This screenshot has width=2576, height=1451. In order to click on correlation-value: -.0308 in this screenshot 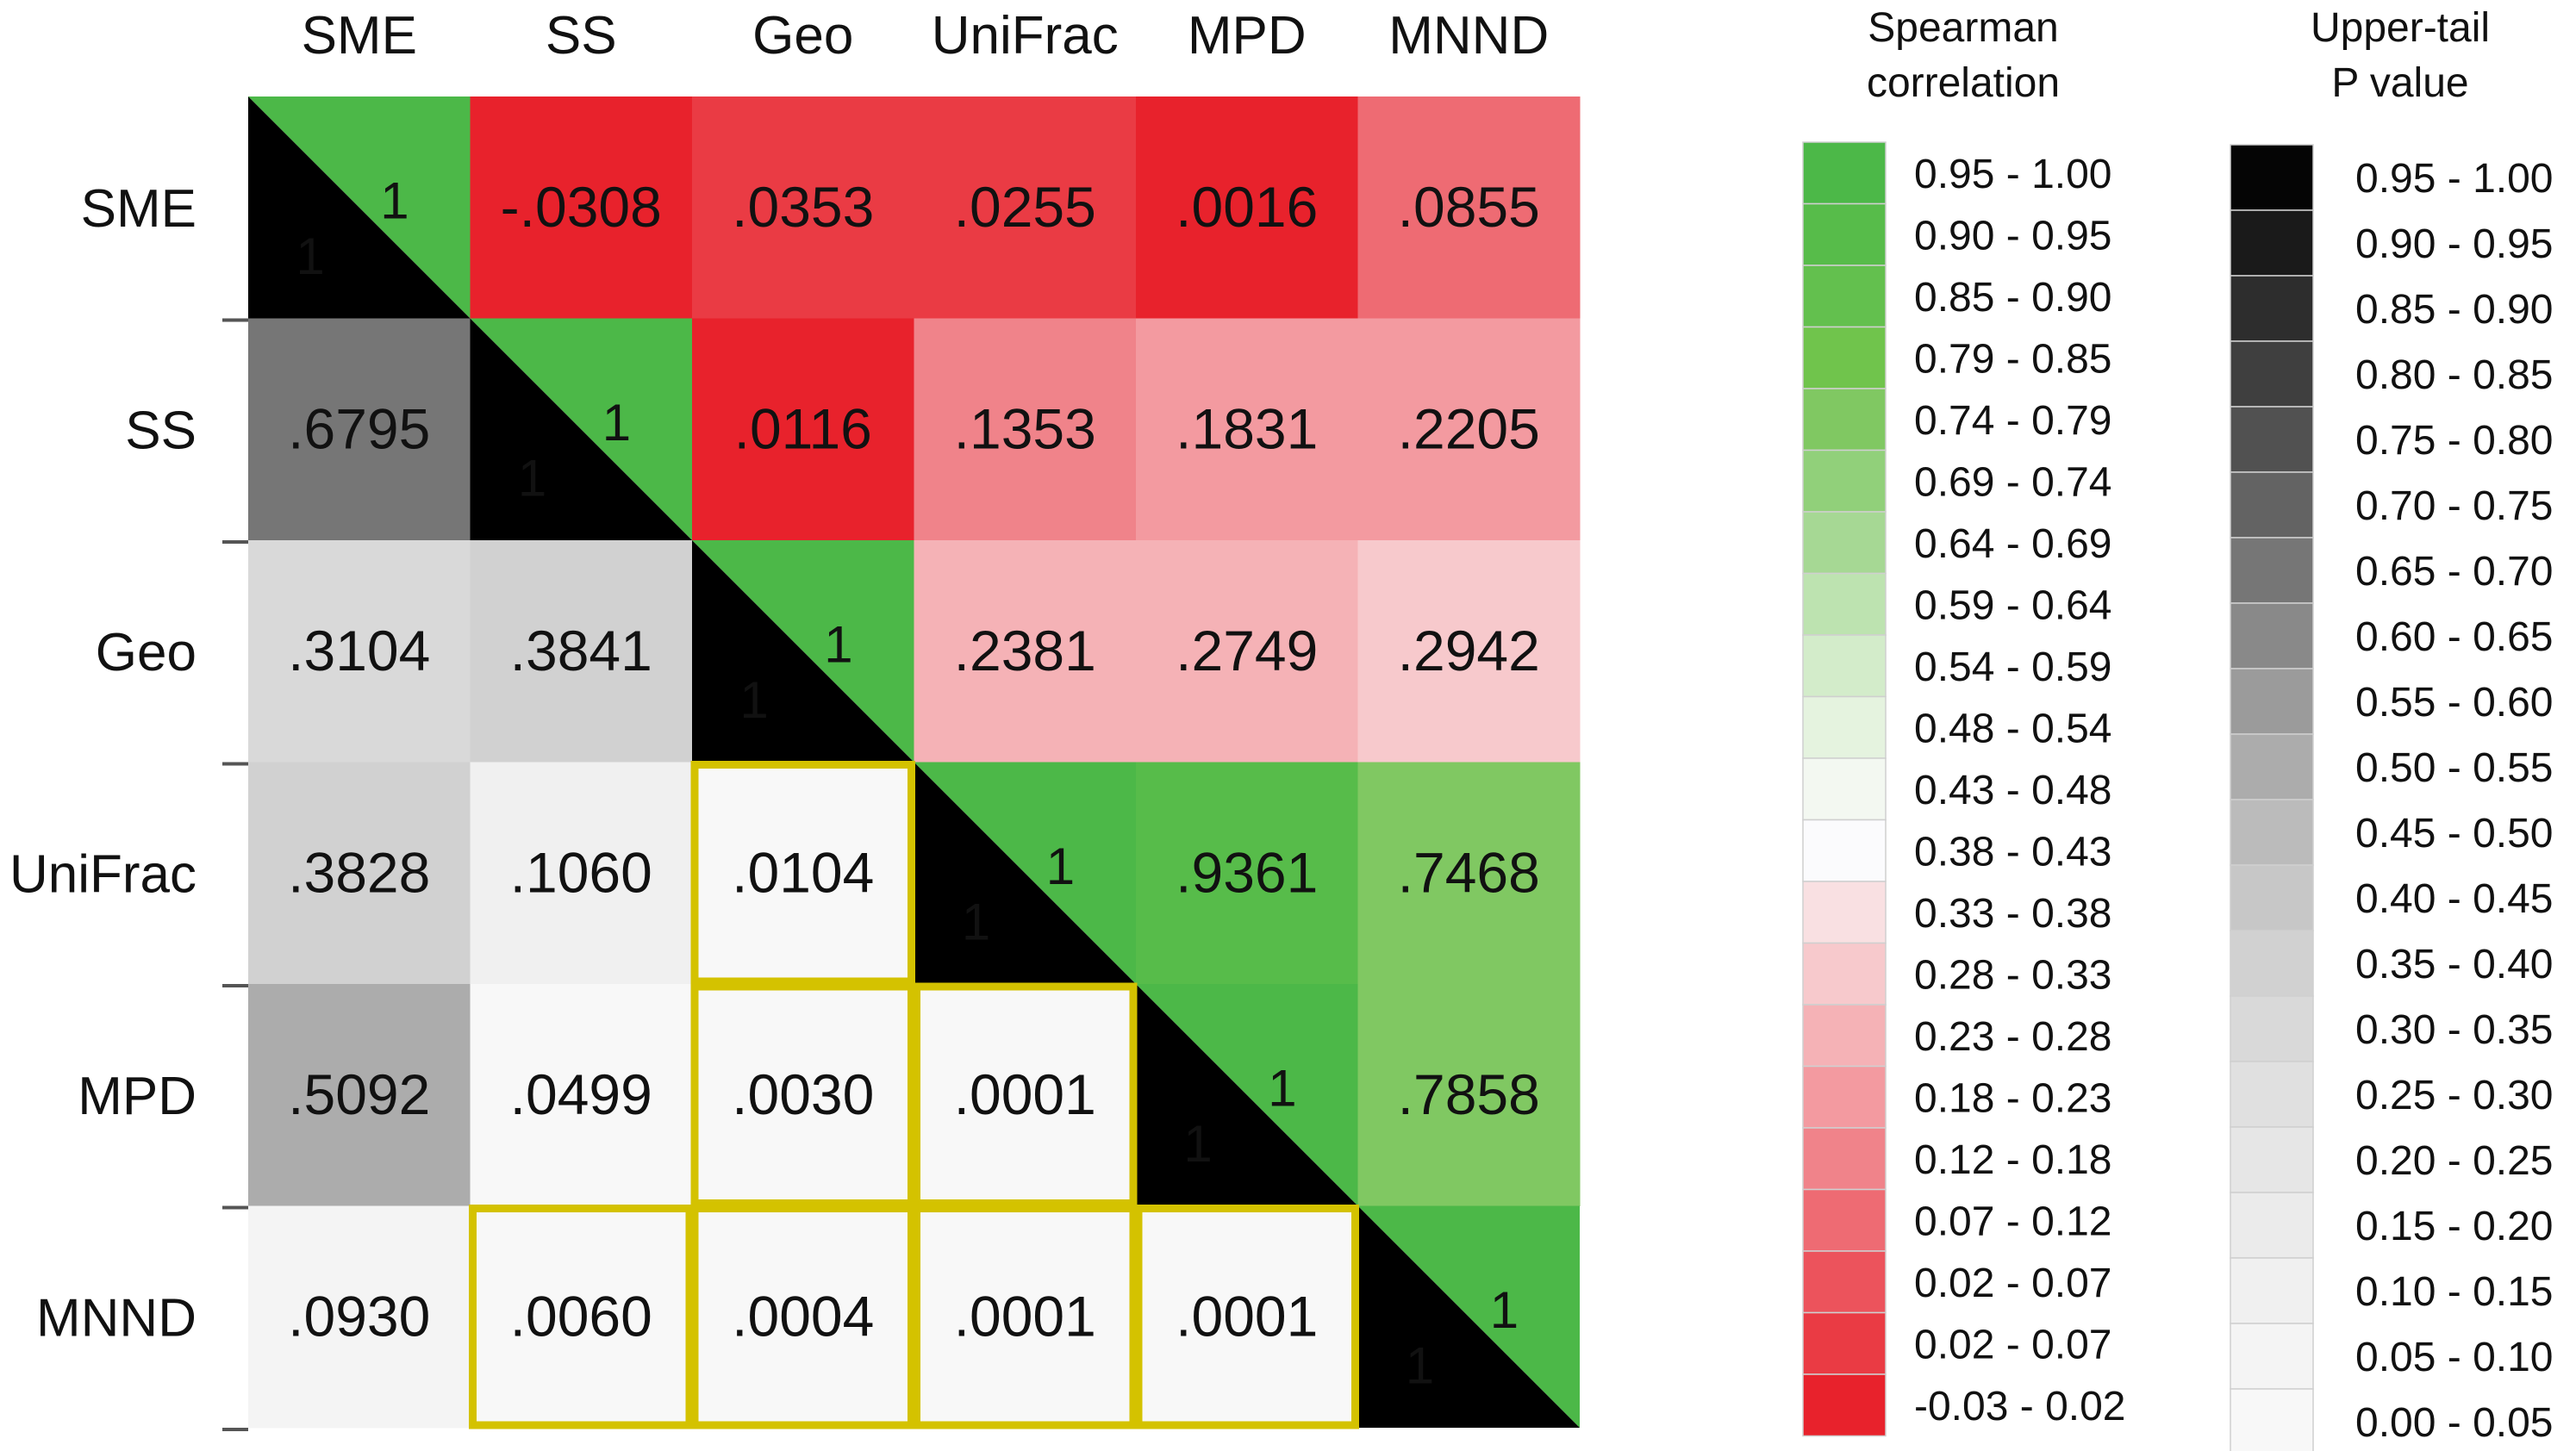, I will do `click(581, 207)`.